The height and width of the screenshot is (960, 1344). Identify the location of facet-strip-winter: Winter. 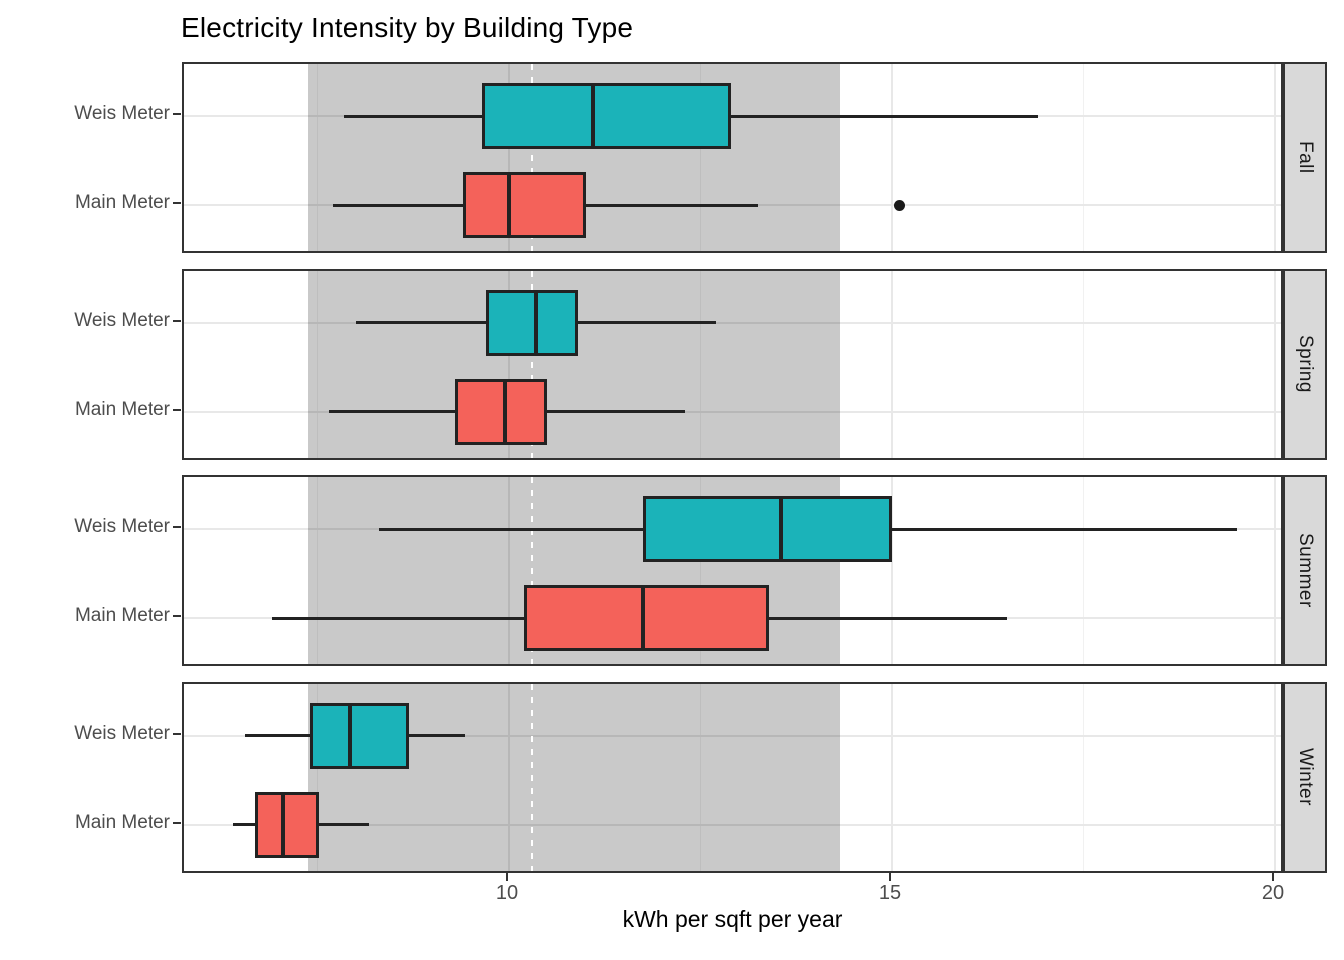
(1305, 777).